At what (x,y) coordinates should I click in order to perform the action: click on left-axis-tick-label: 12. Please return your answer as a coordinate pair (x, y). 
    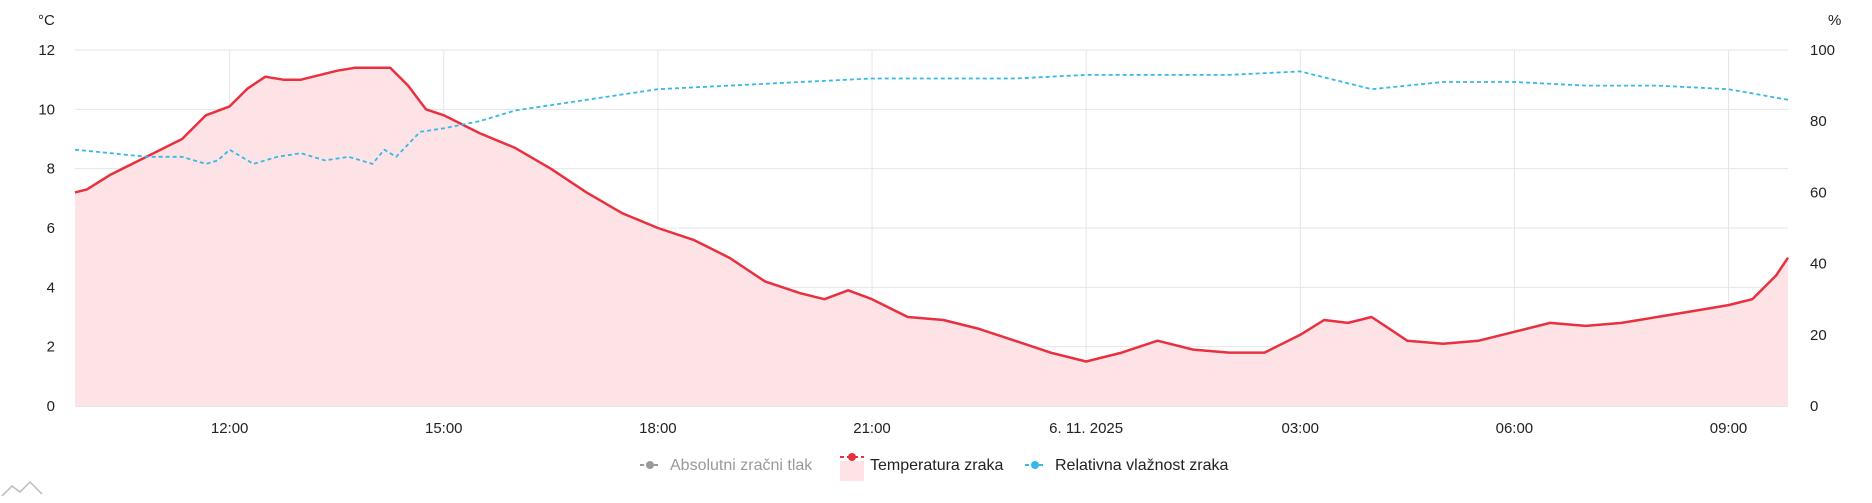
    Looking at the image, I should click on (46, 50).